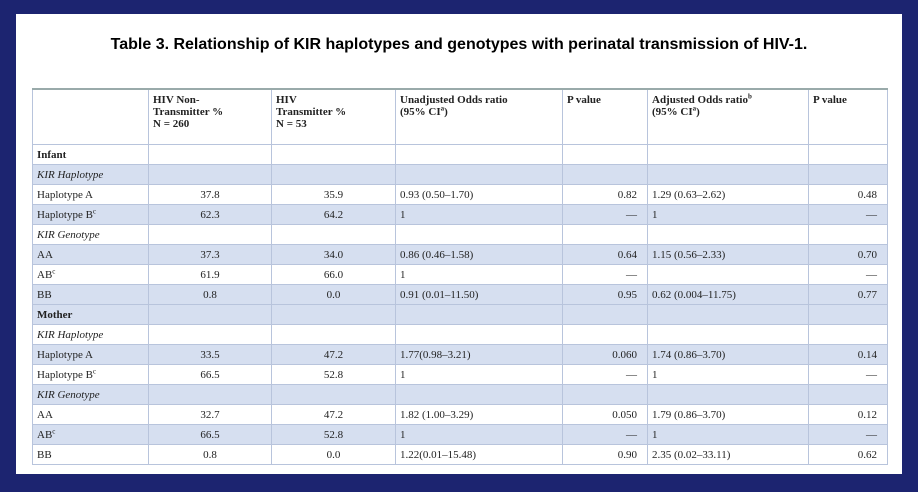 Image resolution: width=918 pixels, height=492 pixels. I want to click on table-row: Haplotype Bc 66.5 52.8 1 — 1 —, so click(460, 374).